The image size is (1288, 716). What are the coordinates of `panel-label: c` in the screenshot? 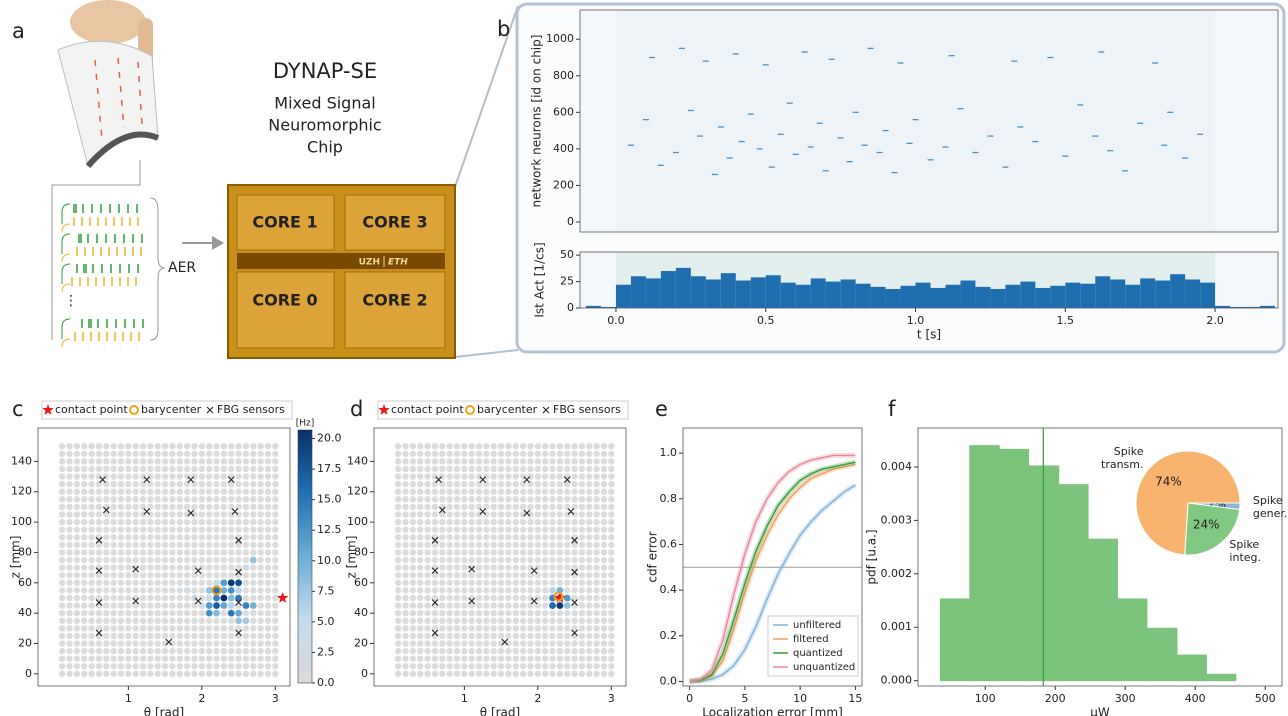 It's located at (18, 409).